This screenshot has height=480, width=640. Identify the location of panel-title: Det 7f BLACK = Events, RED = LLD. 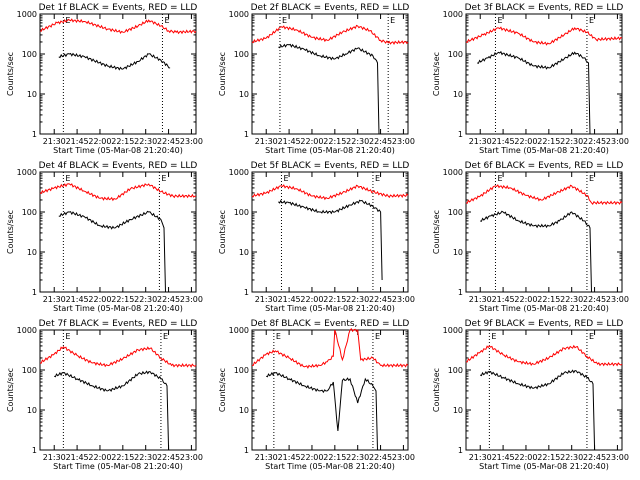
(118, 324).